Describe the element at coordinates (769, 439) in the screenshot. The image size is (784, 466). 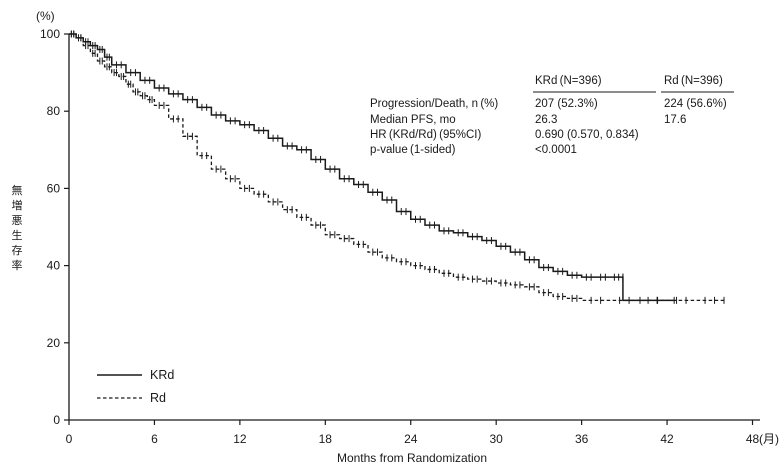
I see `x-unit-label: (月)` at that location.